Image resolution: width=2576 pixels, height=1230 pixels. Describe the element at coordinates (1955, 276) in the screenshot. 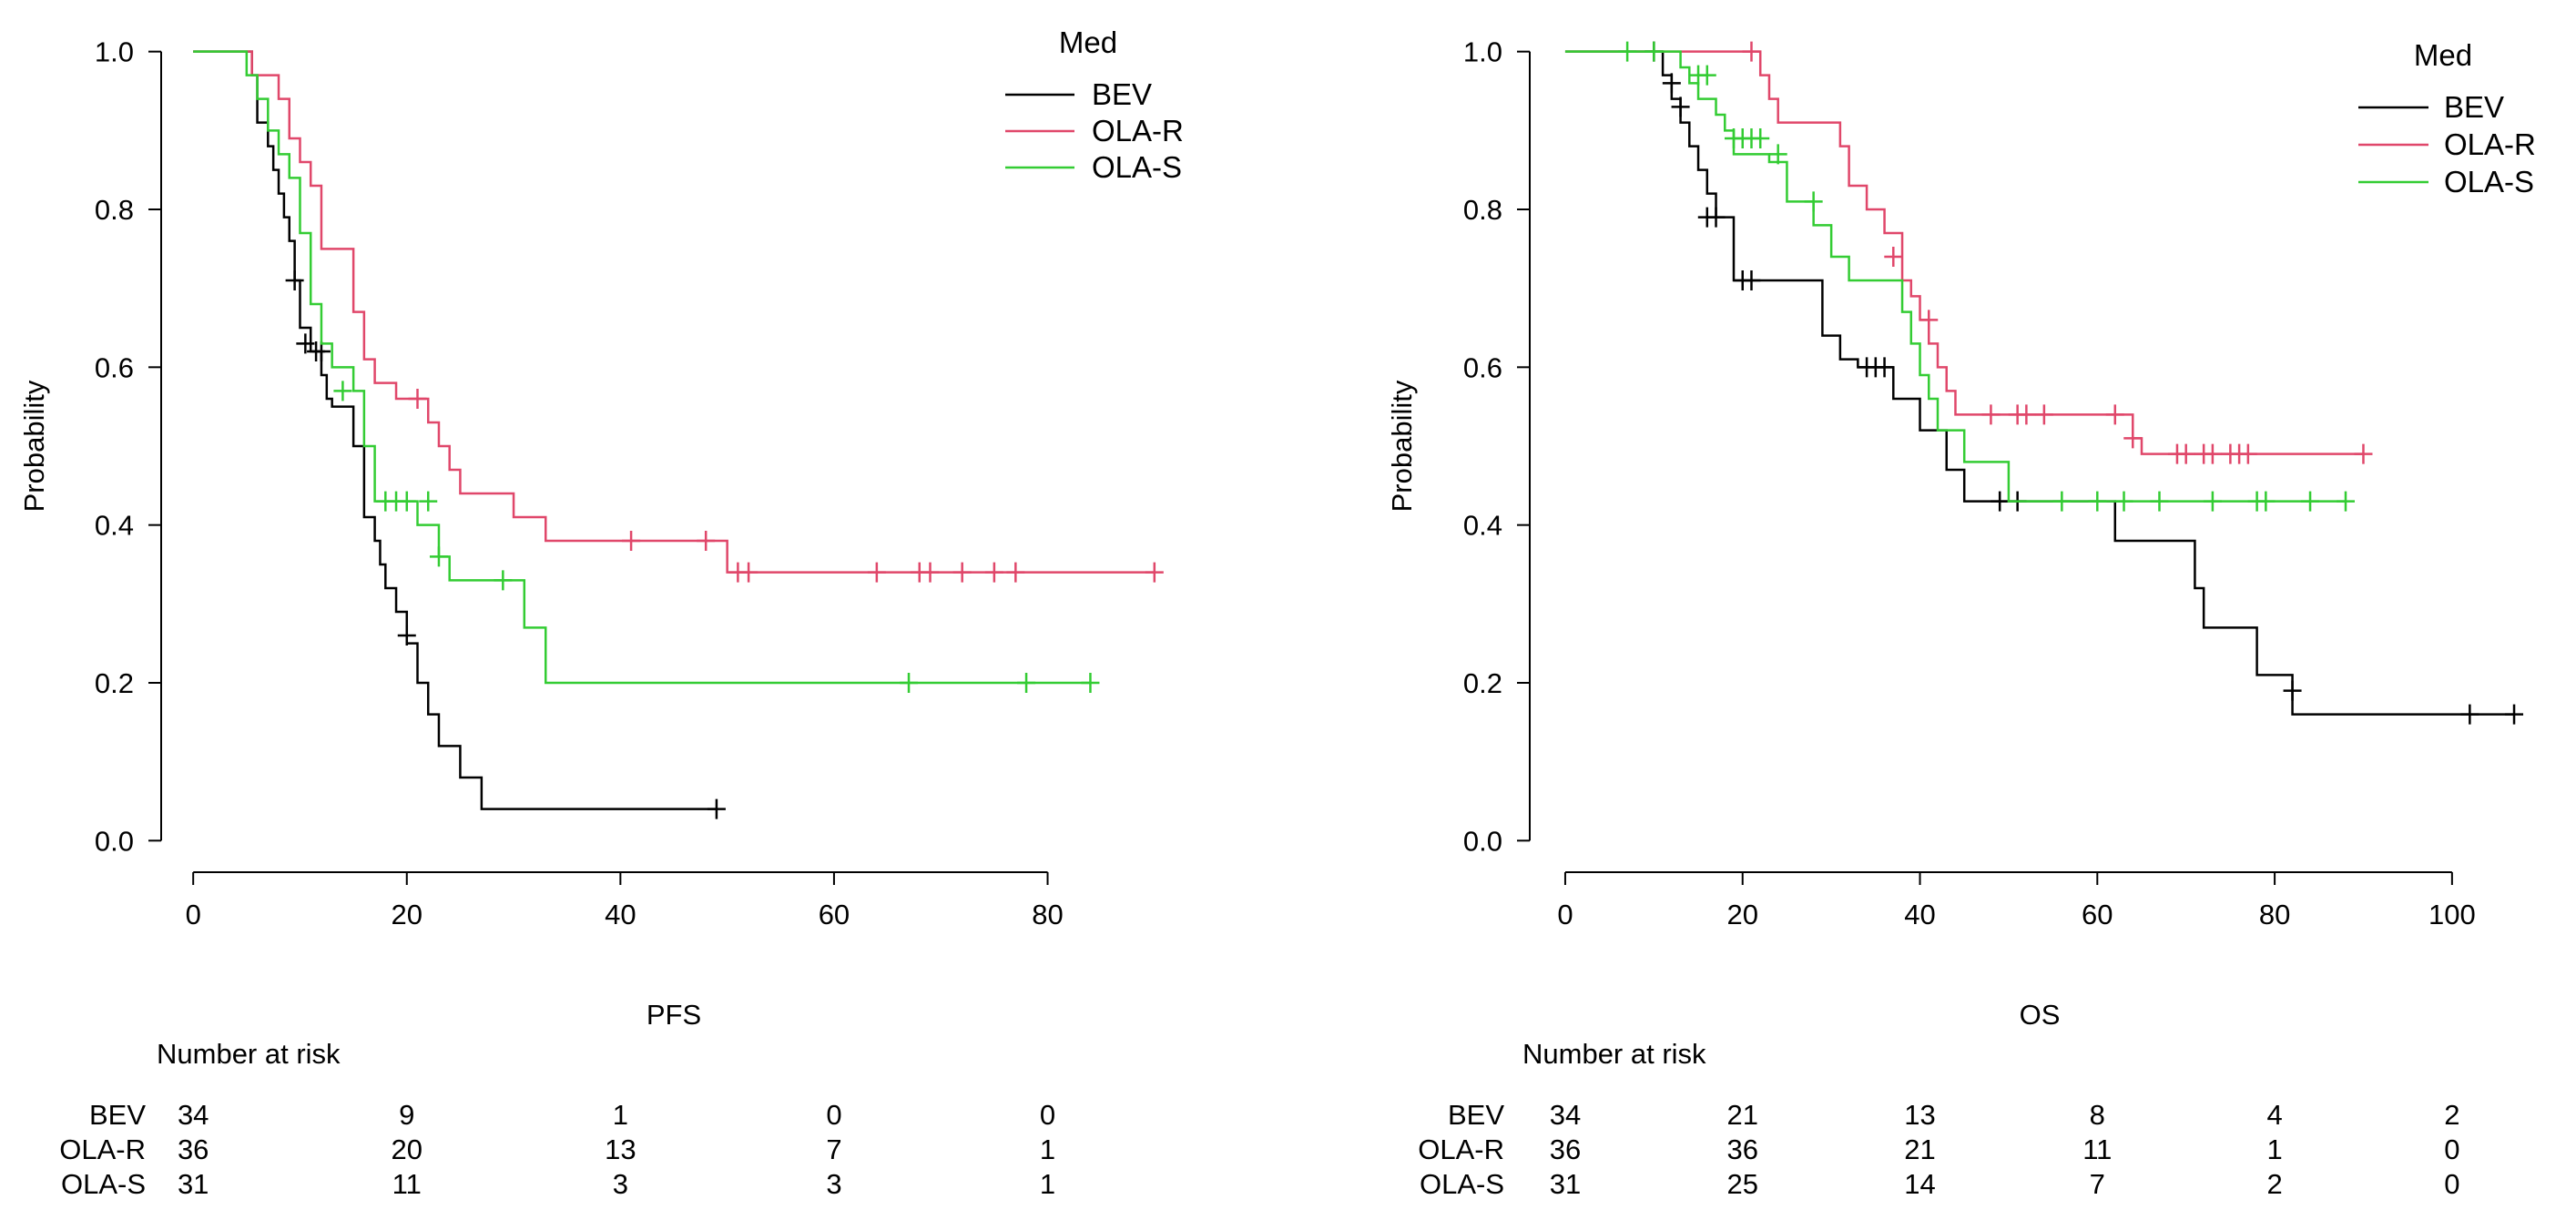

I see `km-curve-ola-s` at that location.